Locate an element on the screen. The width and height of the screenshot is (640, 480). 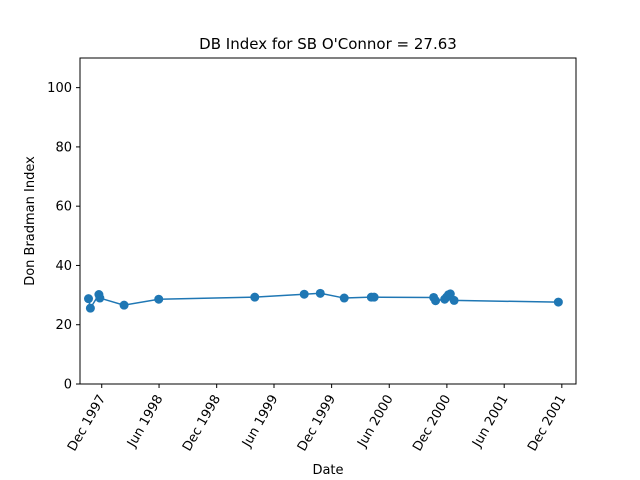
x-tick-label: Jun 1999 is located at coordinates (260, 422).